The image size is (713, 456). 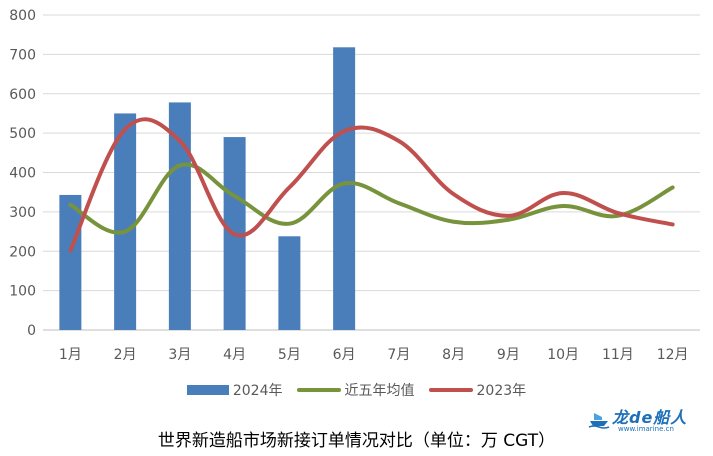 What do you see at coordinates (673, 355) in the screenshot?
I see `x-tick-label: 12月` at bounding box center [673, 355].